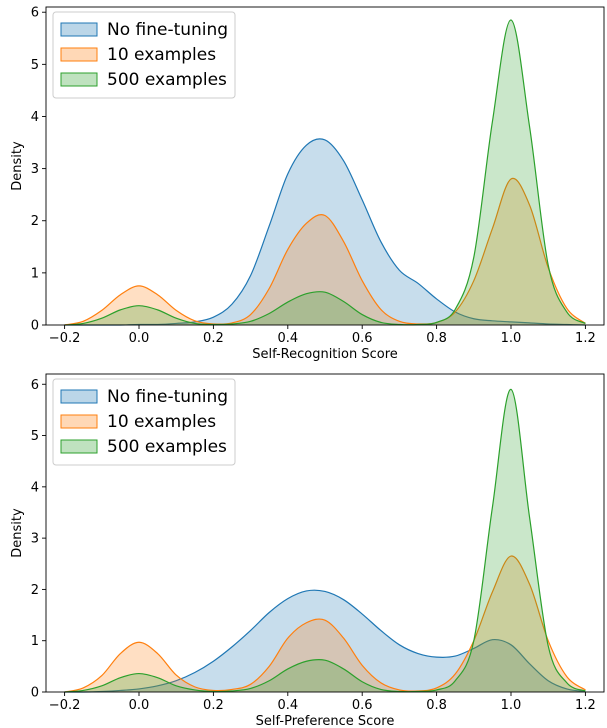 This screenshot has height=728, width=607. What do you see at coordinates (325, 721) in the screenshot?
I see `x-axis-label: Self-Preference Score` at bounding box center [325, 721].